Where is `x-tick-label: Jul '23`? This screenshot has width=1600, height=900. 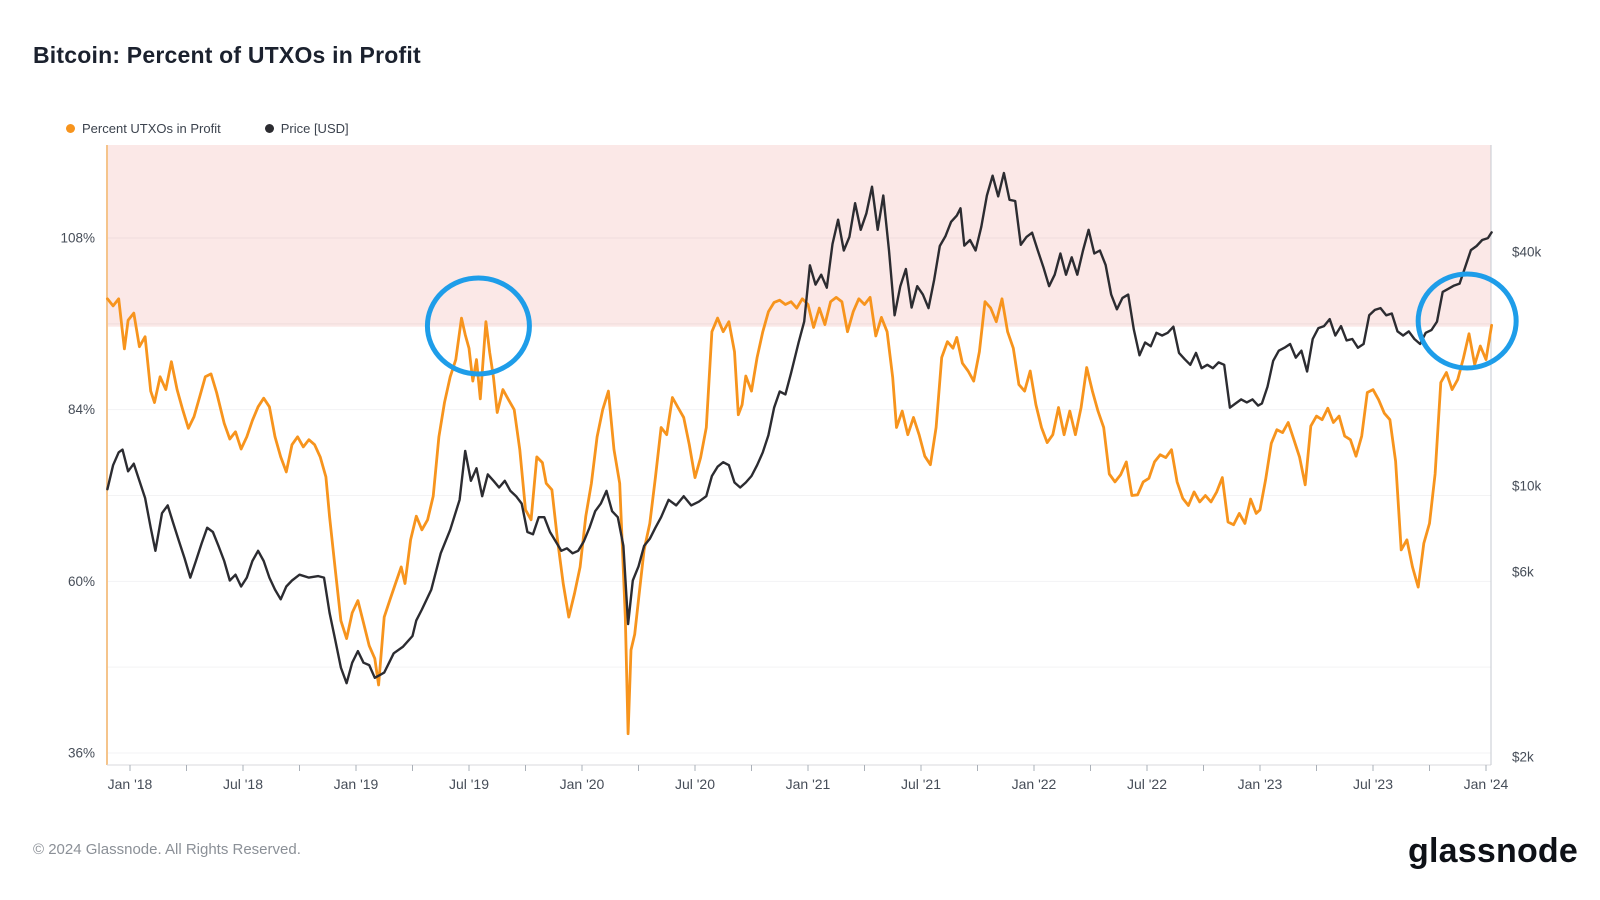 x-tick-label: Jul '23 is located at coordinates (1373, 784).